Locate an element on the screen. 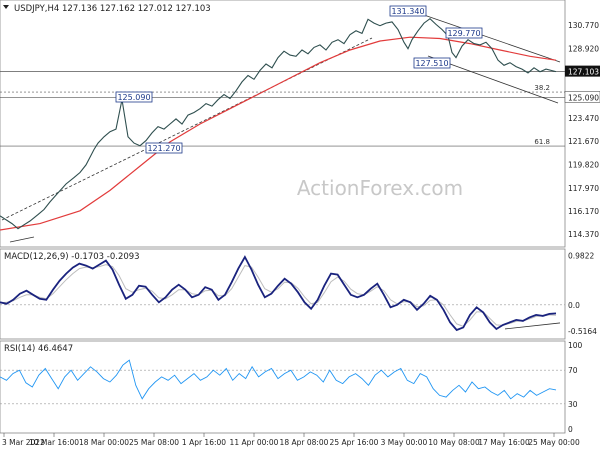 This screenshot has height=450, width=600. macd-tick-1: 0.0 is located at coordinates (574, 305).